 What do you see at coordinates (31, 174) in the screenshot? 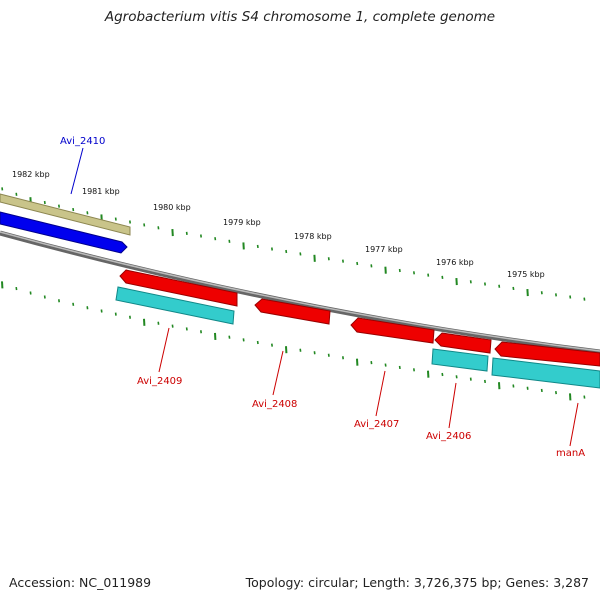
I see `scale-label: 1982 kbp` at bounding box center [31, 174].